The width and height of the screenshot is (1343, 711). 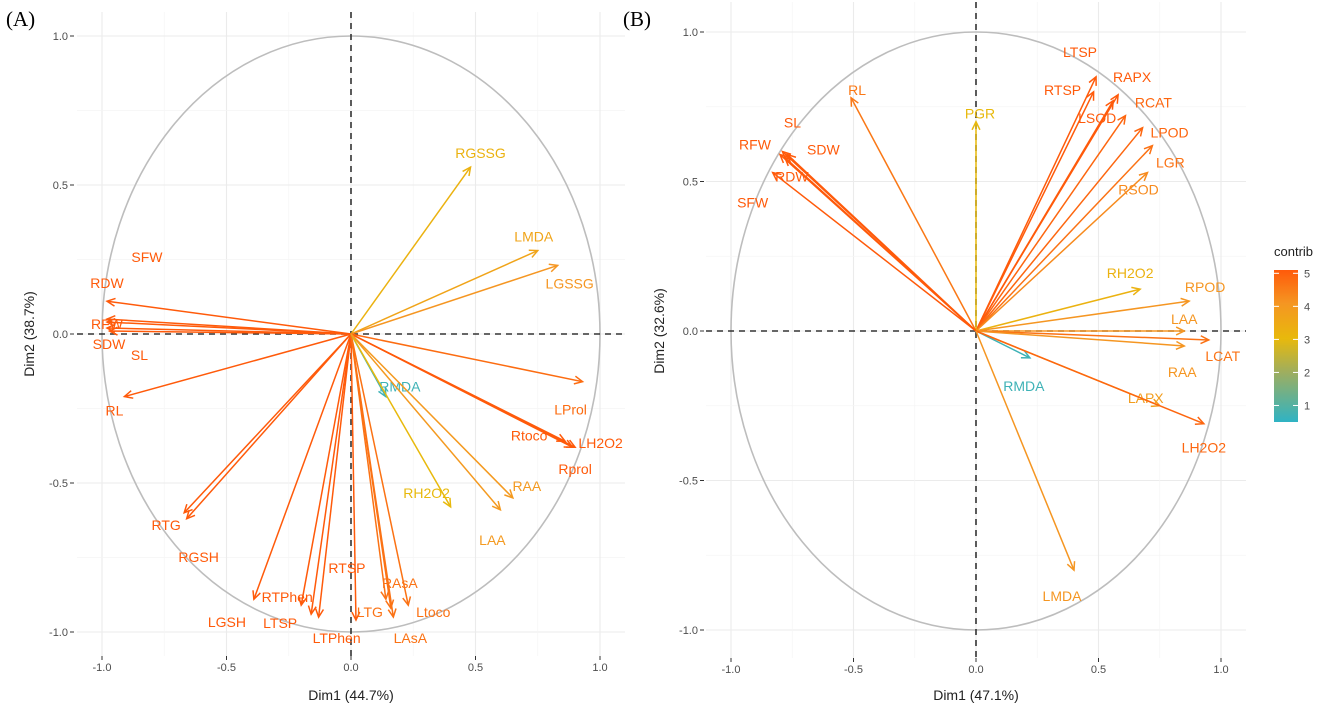 What do you see at coordinates (280, 623) in the screenshot?
I see `variable-label: LTSP` at bounding box center [280, 623].